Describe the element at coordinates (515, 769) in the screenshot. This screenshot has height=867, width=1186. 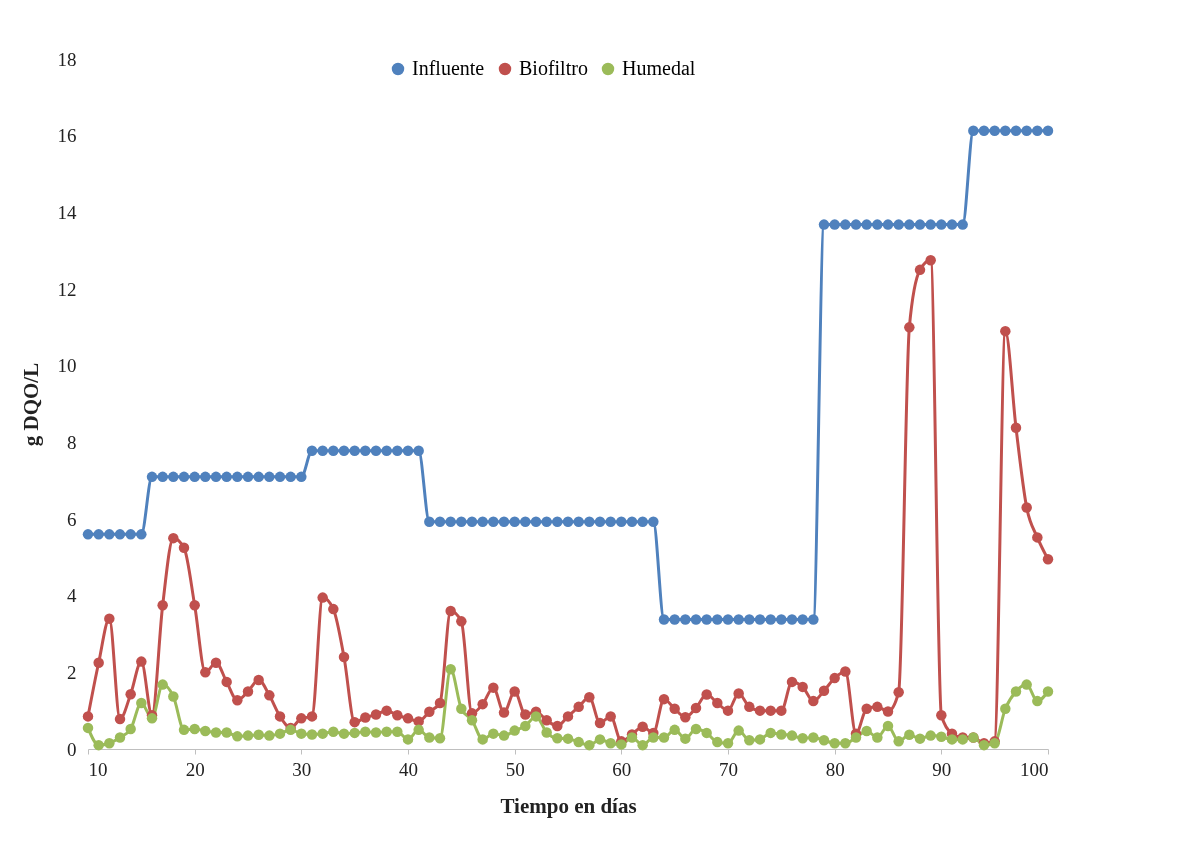
I see `x-tick-label: 50` at that location.